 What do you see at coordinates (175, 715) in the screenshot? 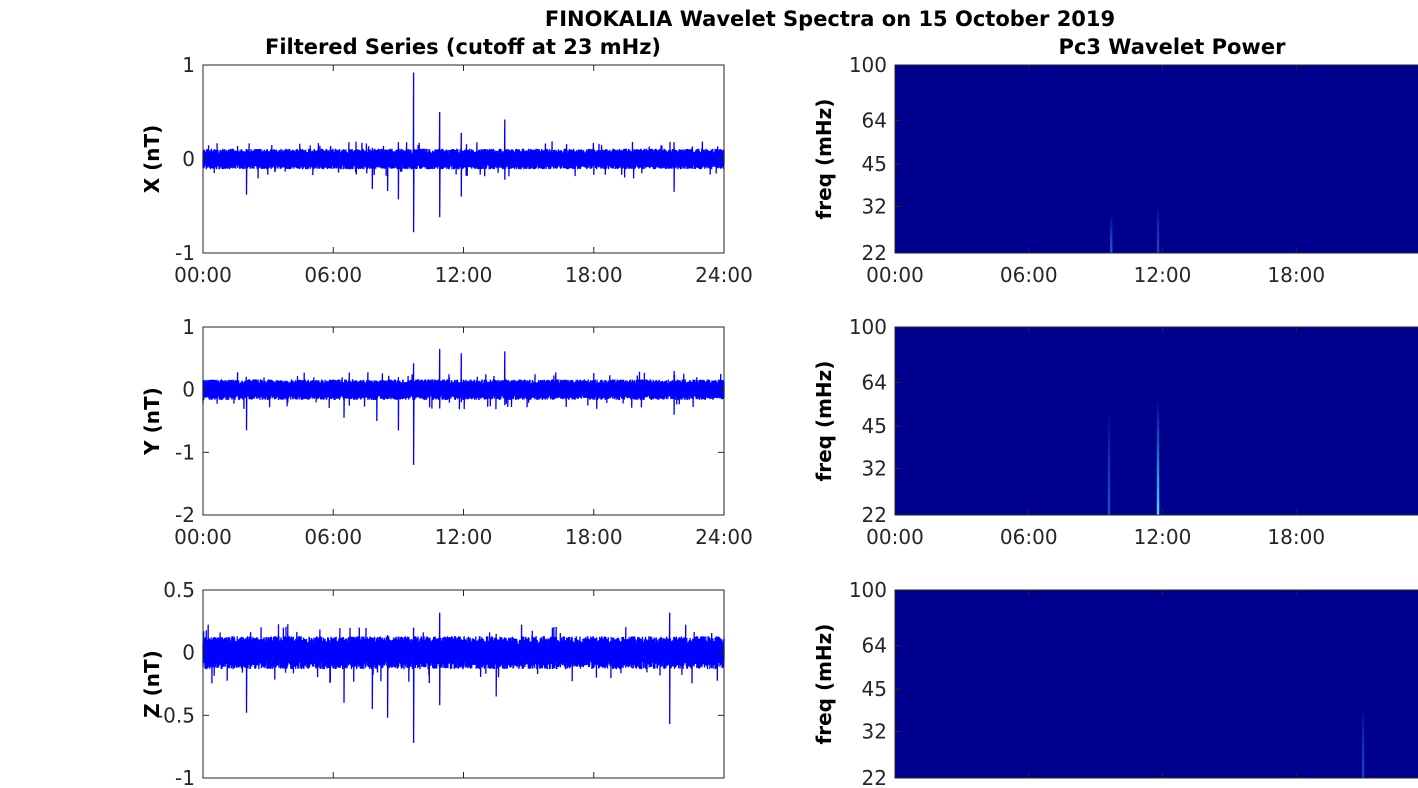
I see `y-tick-label: -0.5` at bounding box center [175, 715].